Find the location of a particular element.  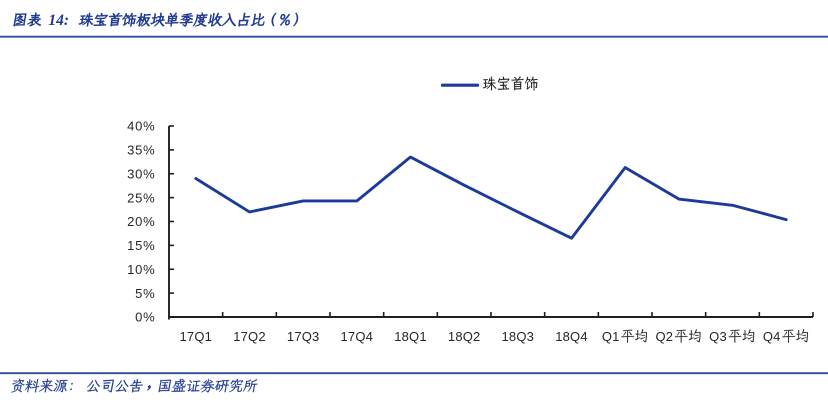

svg-text: 14: is located at coordinates (58, 20).